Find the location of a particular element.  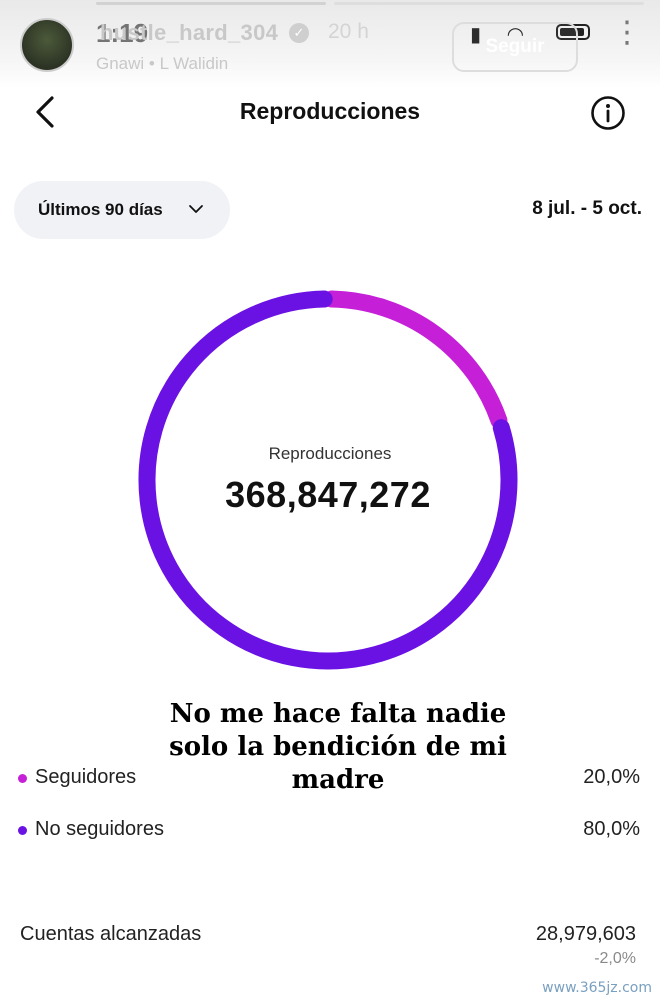

range-label: Últimos 90 días is located at coordinates (100, 209).